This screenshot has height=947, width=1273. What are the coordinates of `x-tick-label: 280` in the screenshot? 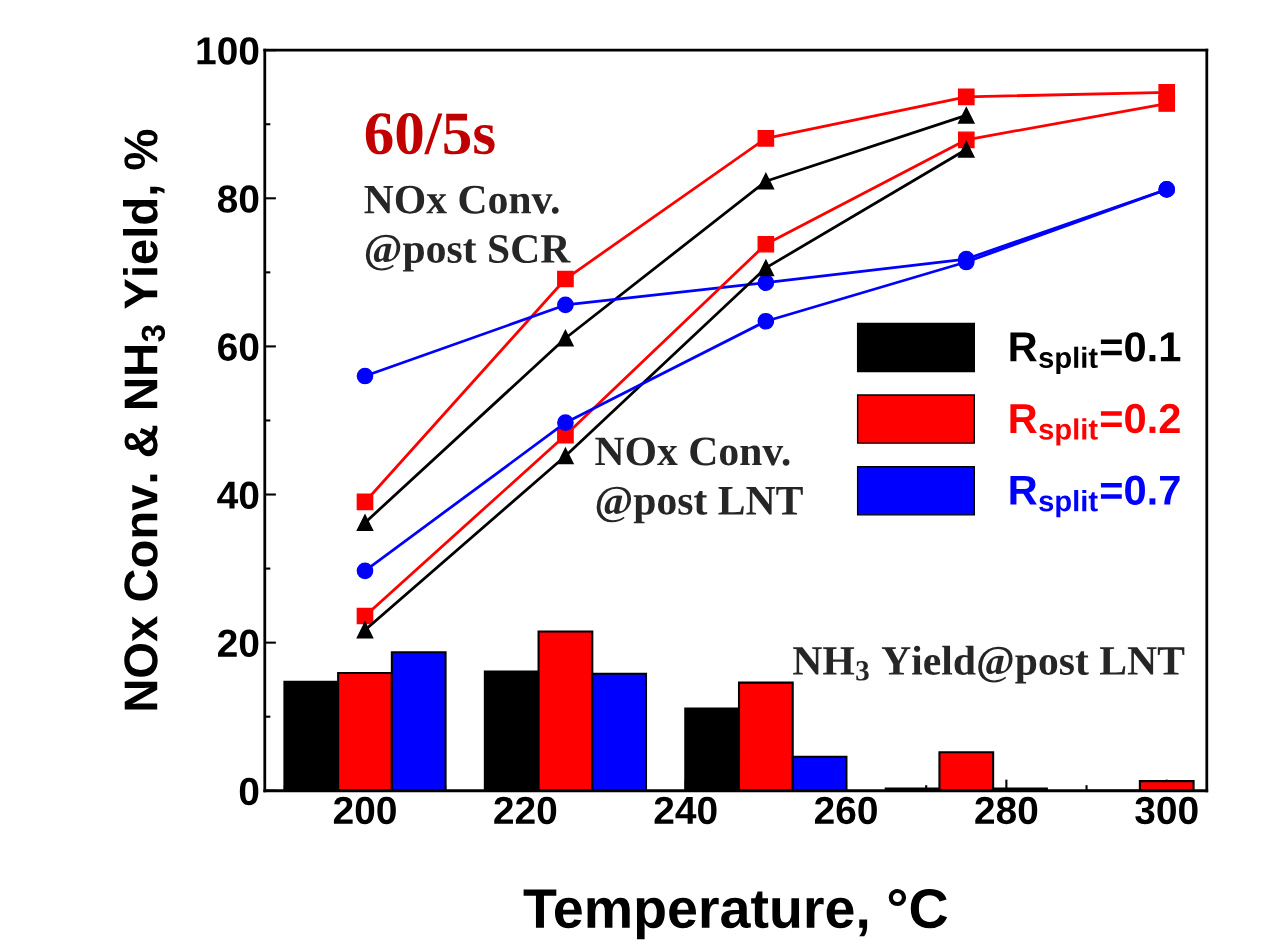 It's located at (1006, 810).